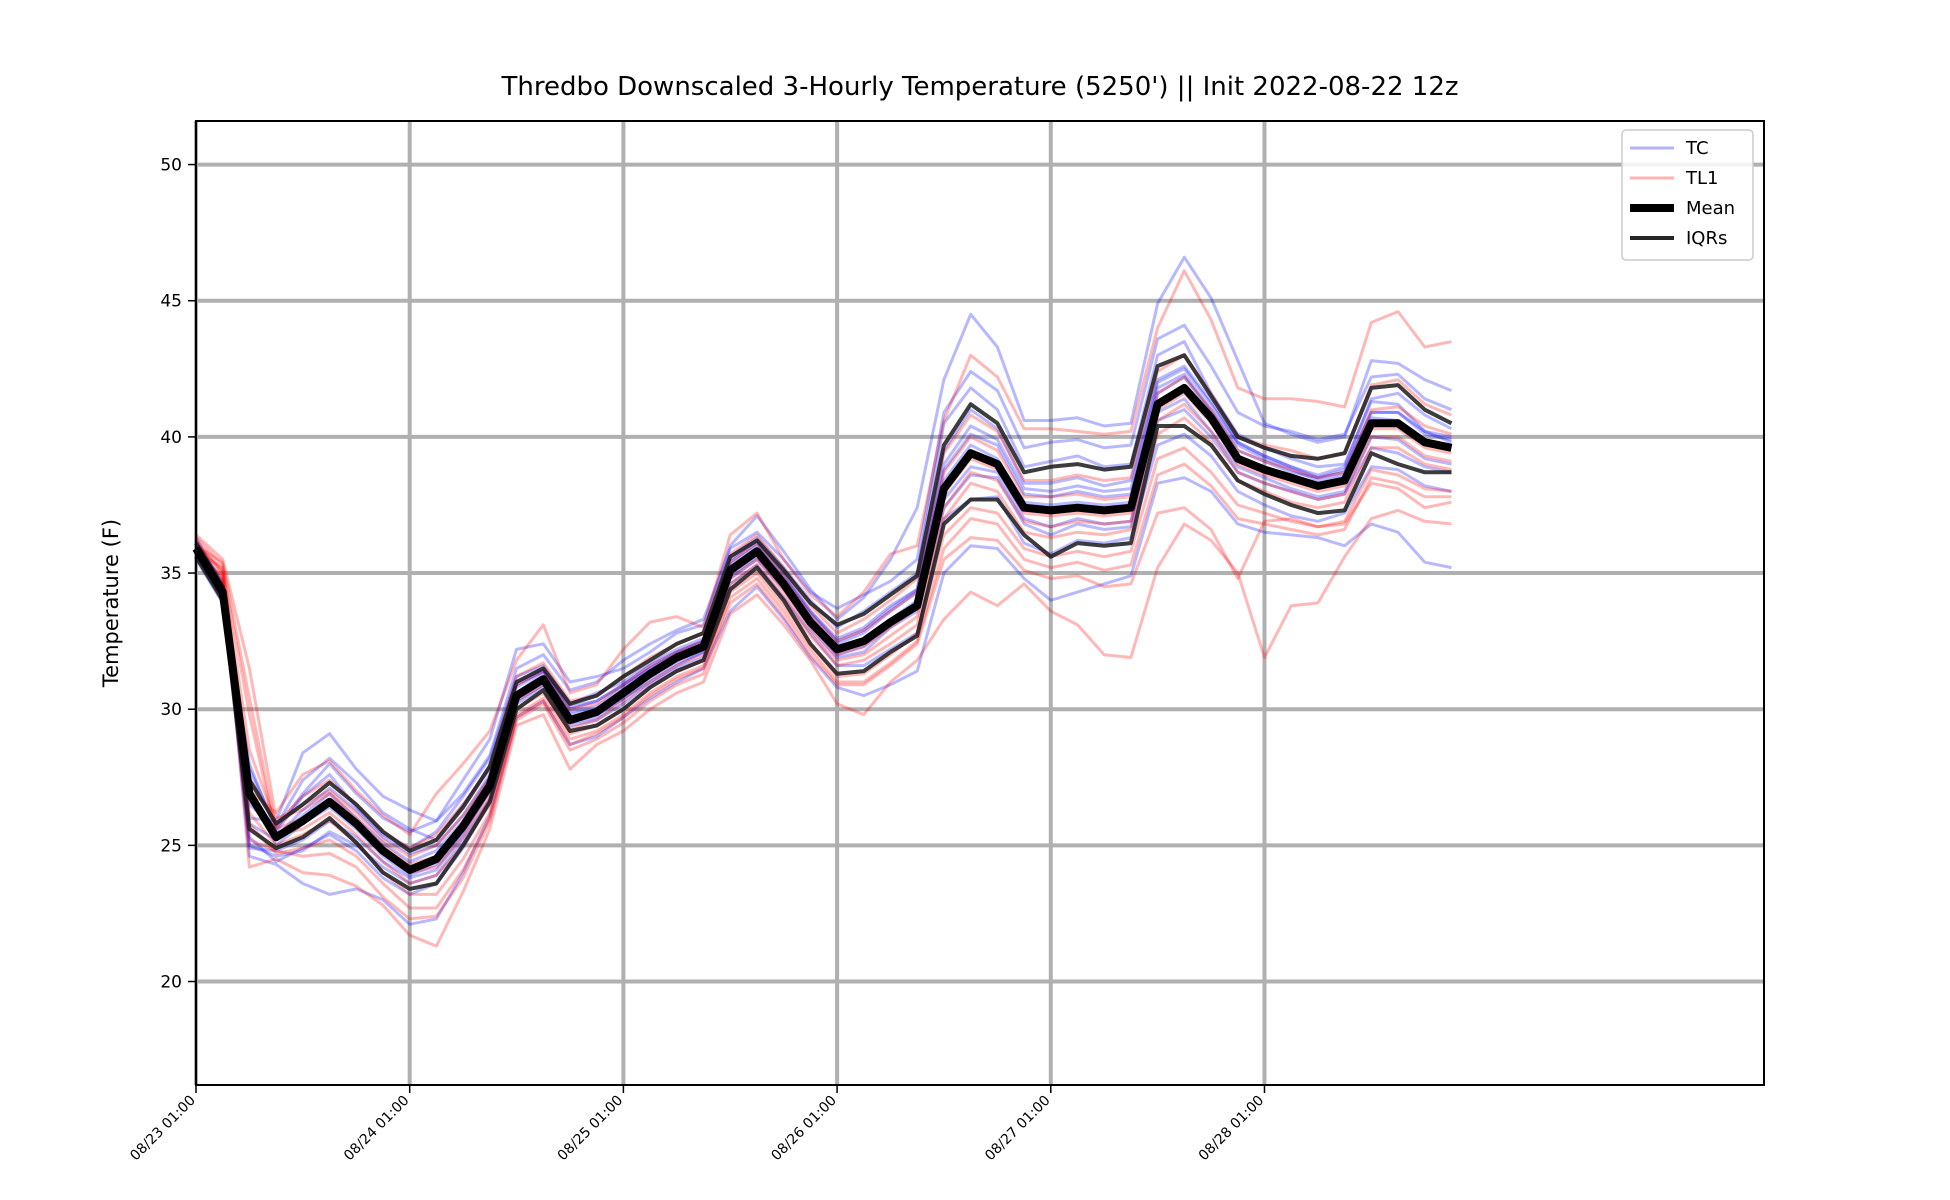  What do you see at coordinates (1701, 178) in the screenshot?
I see `legend-label: TL1` at bounding box center [1701, 178].